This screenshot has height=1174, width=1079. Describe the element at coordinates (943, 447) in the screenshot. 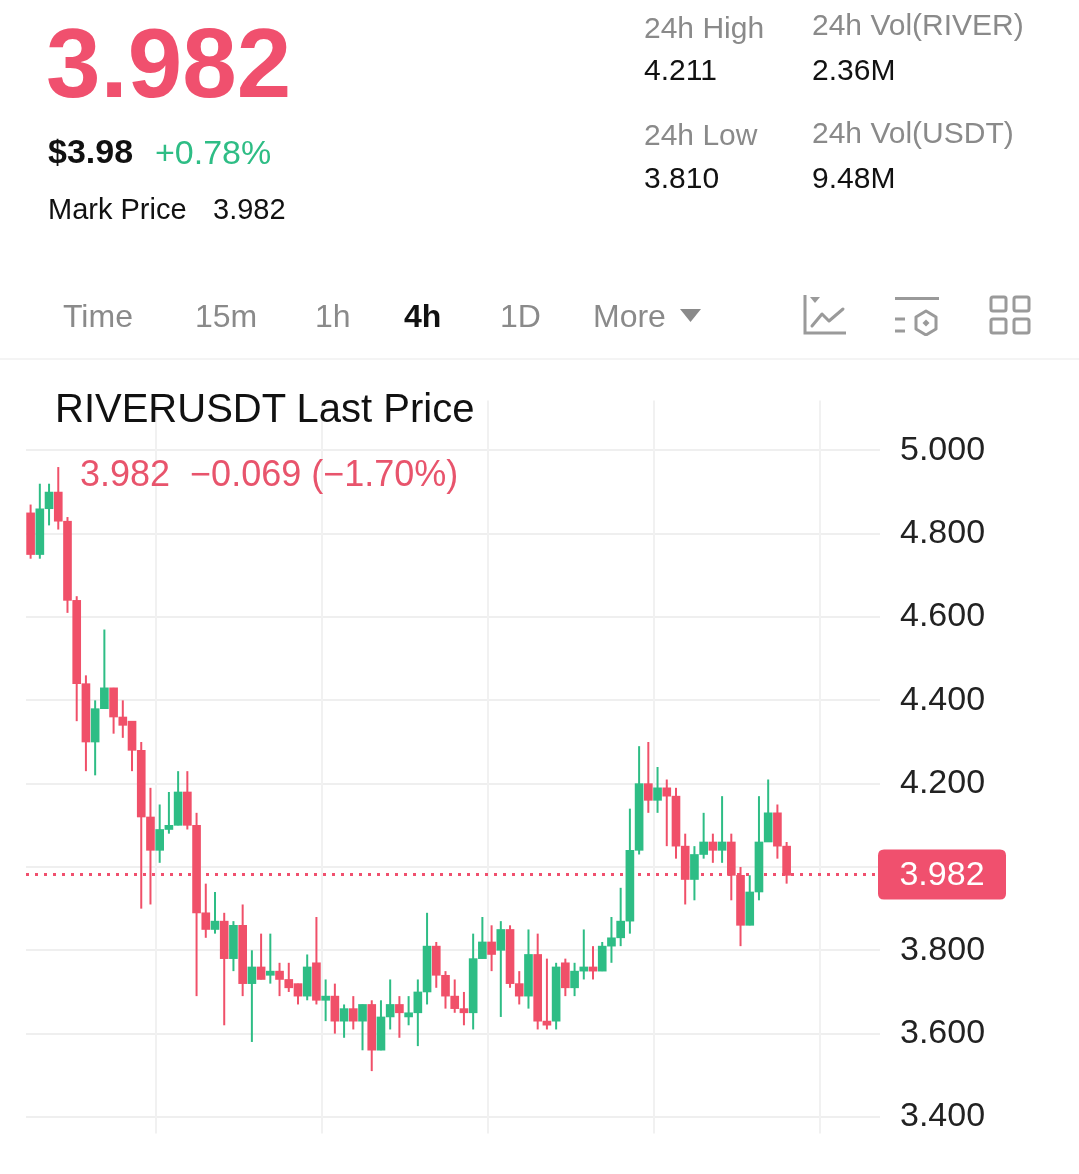

I see `y-tick-label: 5.000` at that location.